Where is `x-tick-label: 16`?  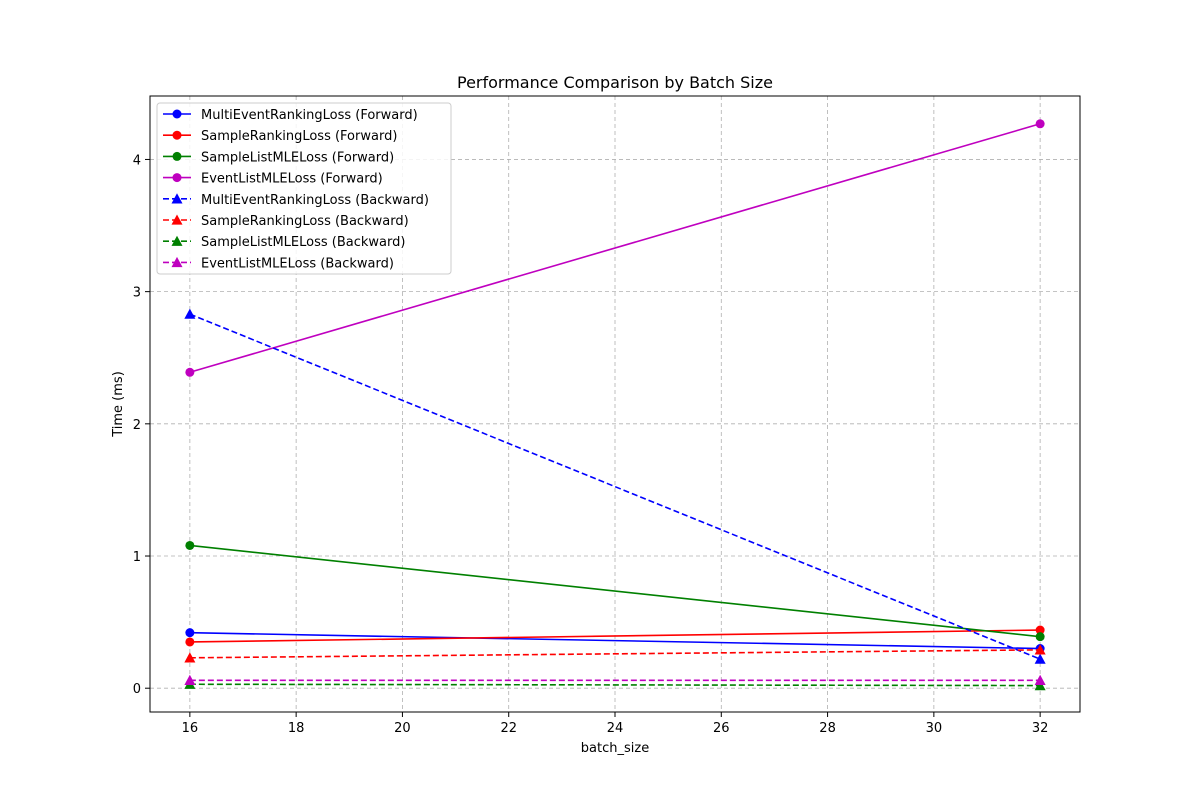
x-tick-label: 16 is located at coordinates (190, 728).